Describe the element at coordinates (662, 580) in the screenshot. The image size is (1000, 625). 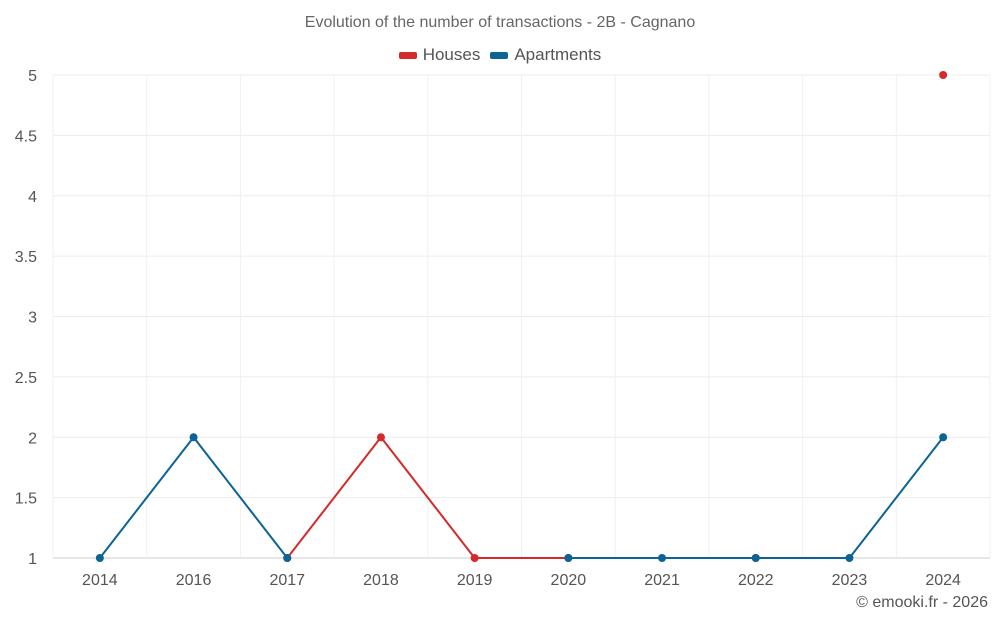
I see `x-tick-label: 2021` at that location.